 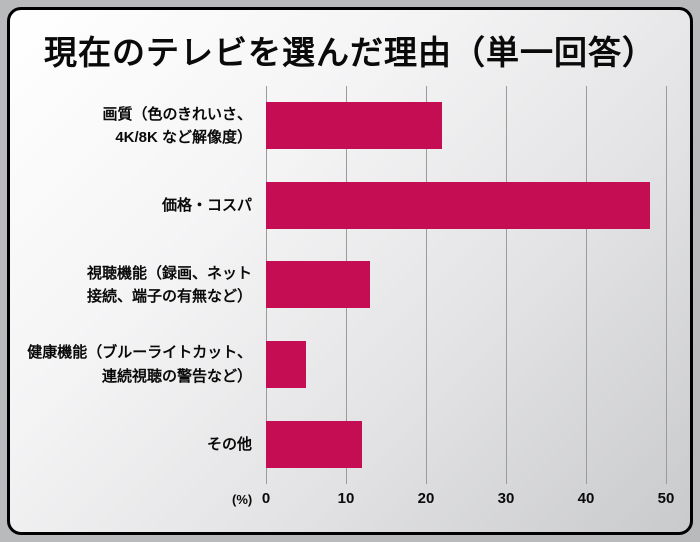 I want to click on unit-label: (%), so click(x=242, y=499).